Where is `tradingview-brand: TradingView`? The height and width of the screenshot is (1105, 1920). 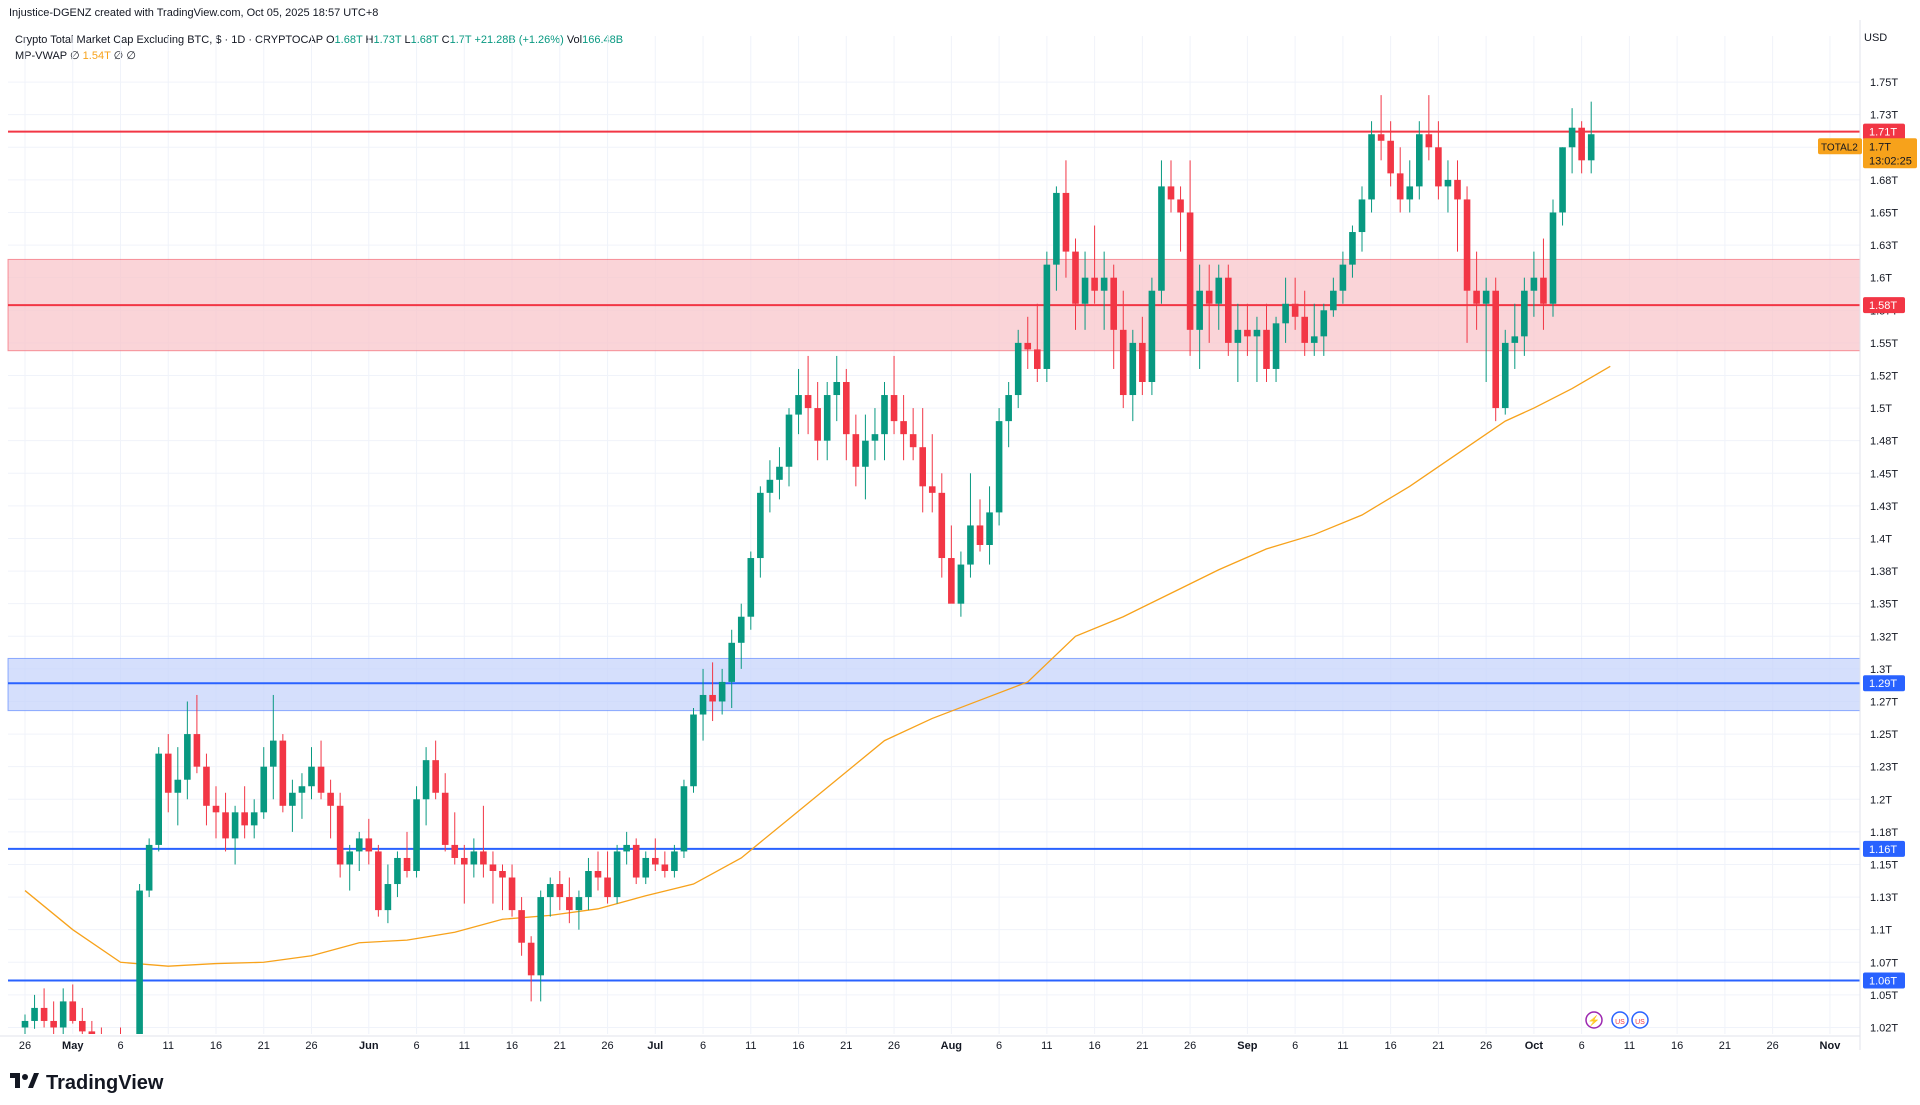 tradingview-brand: TradingView is located at coordinates (86, 1083).